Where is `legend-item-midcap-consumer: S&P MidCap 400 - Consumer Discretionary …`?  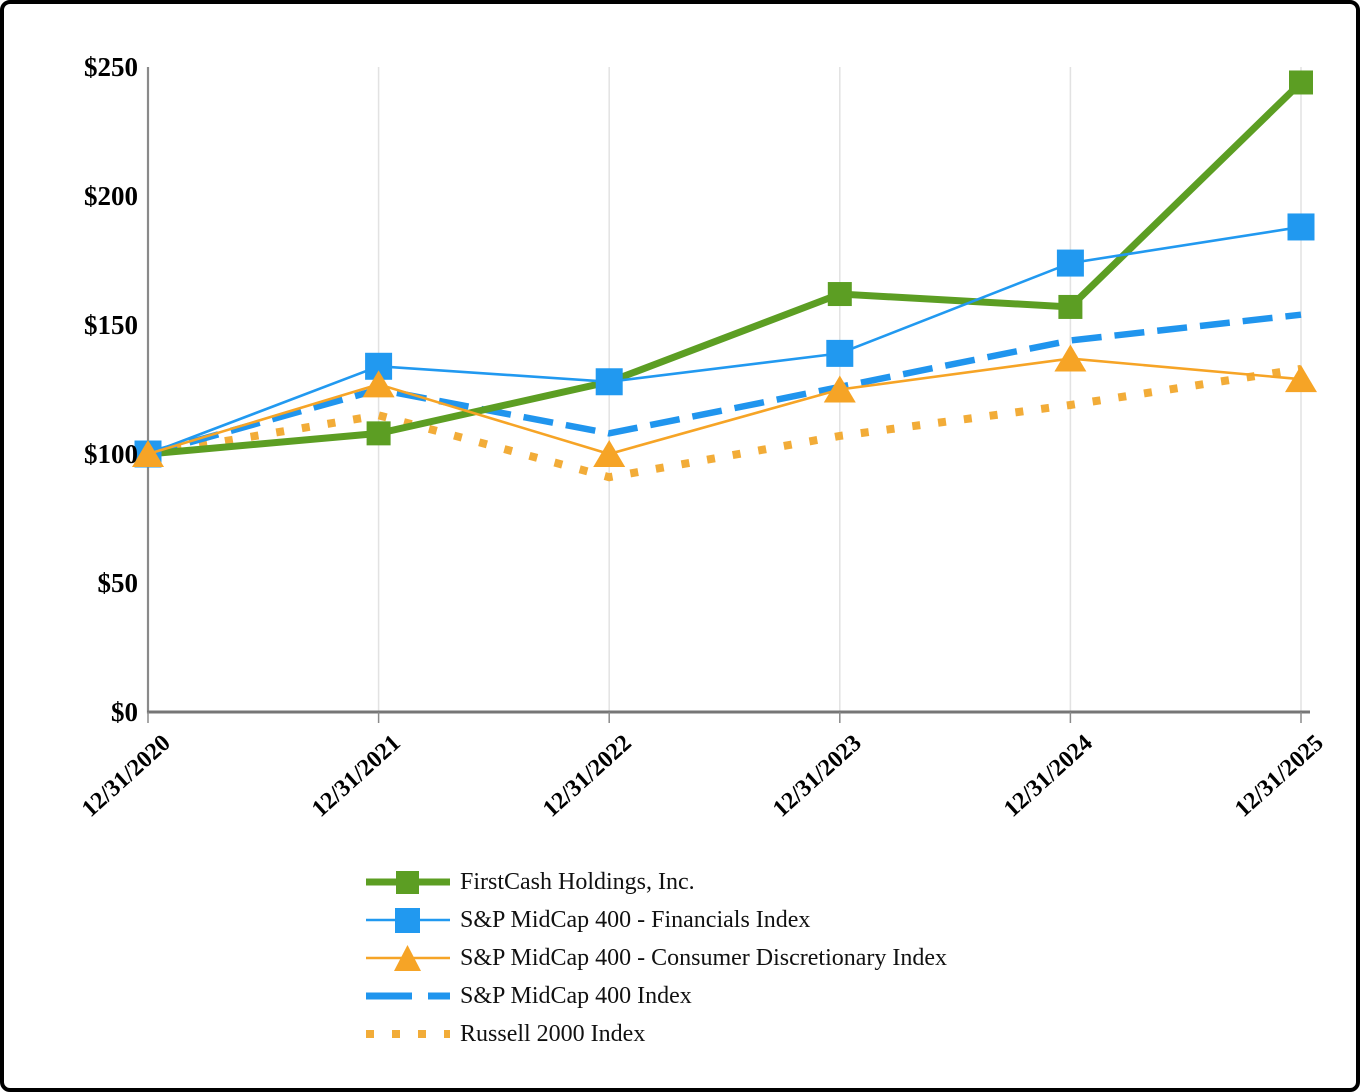 legend-item-midcap-consumer: S&P MidCap 400 - Consumer Discretionary … is located at coordinates (656, 958).